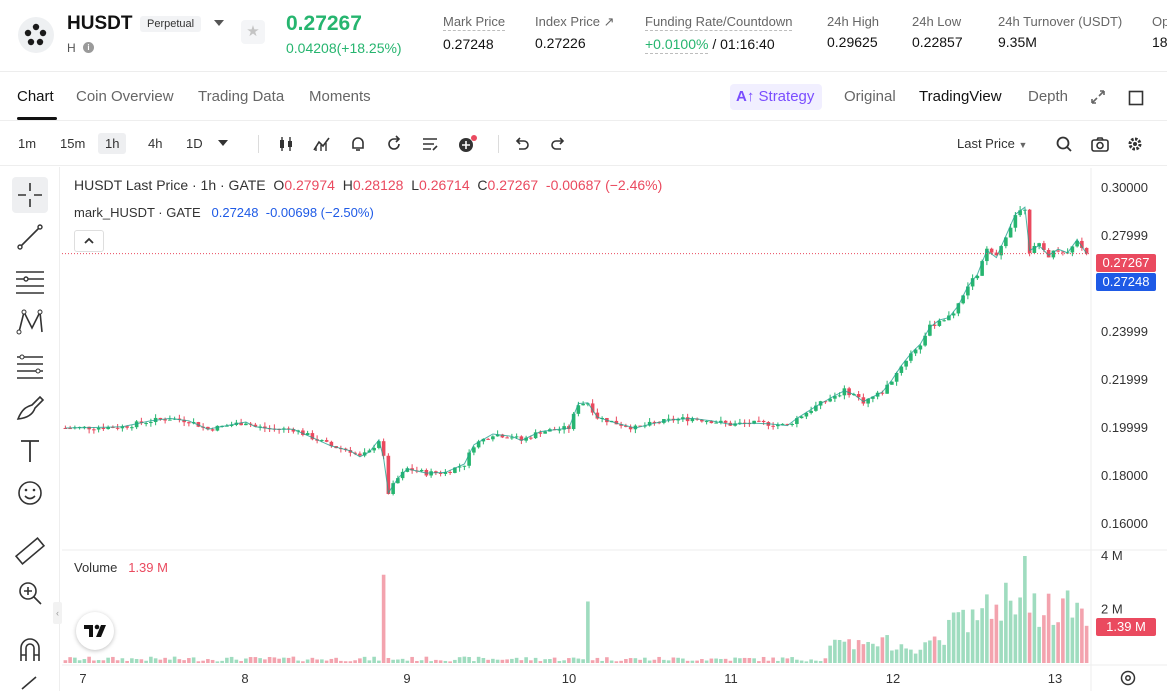 This screenshot has height=691, width=1167. What do you see at coordinates (253, 32) in the screenshot?
I see `favorite-star-icon: ★` at bounding box center [253, 32].